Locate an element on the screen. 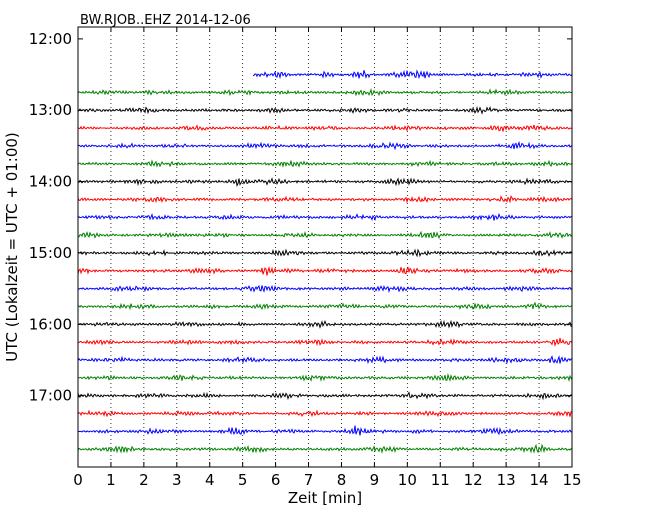  x-tick-label-12: 12 is located at coordinates (473, 480).